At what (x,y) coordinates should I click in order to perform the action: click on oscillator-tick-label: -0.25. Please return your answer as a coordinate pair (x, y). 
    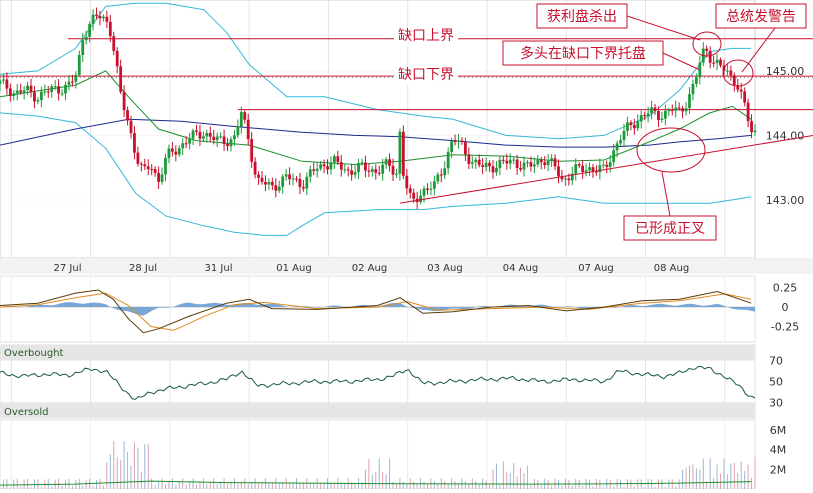
    Looking at the image, I should click on (785, 326).